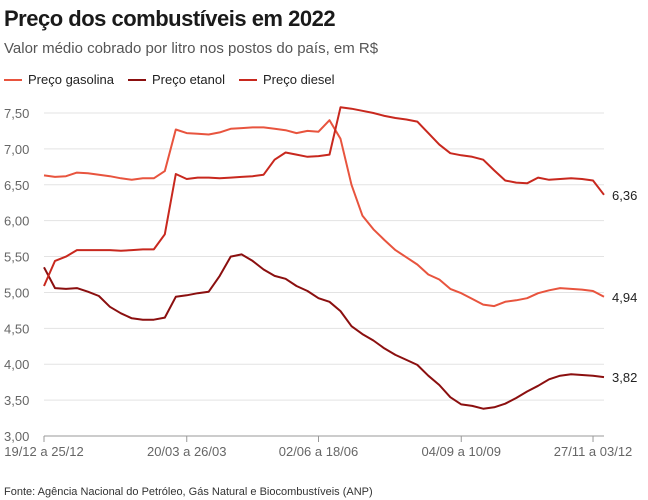 Image resolution: width=648 pixels, height=500 pixels. What do you see at coordinates (44, 451) in the screenshot?
I see `x-tick-label: 19/12 a 25/12` at bounding box center [44, 451].